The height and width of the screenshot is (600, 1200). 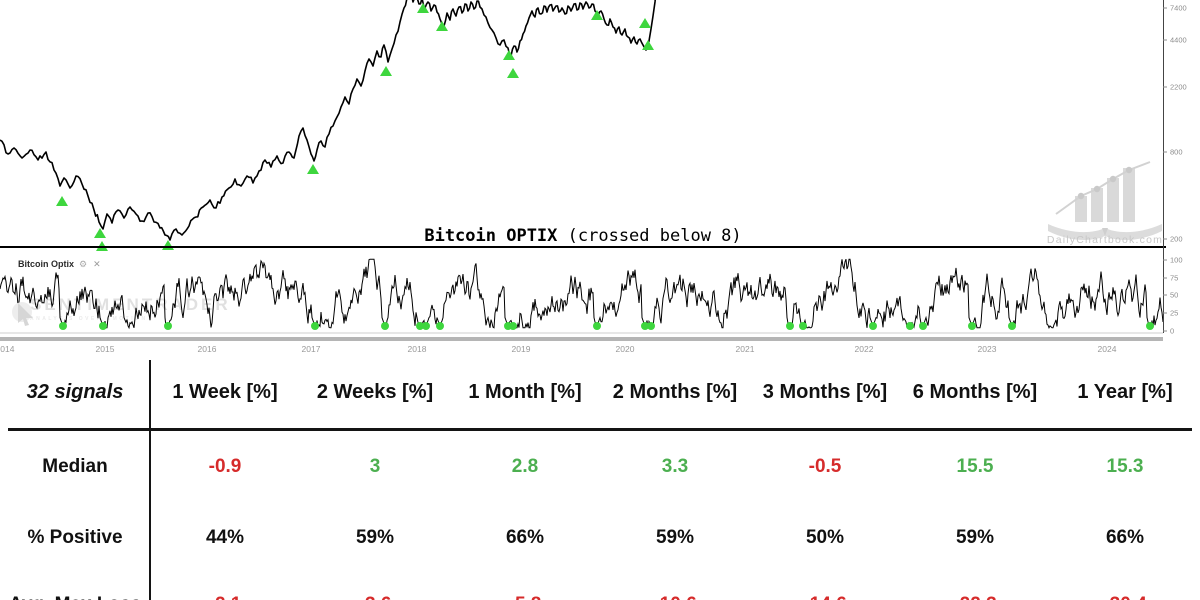 I want to click on table-caption: 32 signals, so click(x=75, y=391).